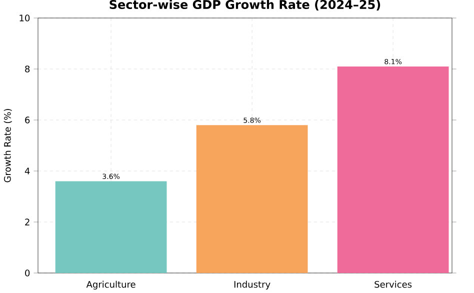  I want to click on chart-title: Sector-wise GDP Growth Rate (2024–25), so click(245, 5).